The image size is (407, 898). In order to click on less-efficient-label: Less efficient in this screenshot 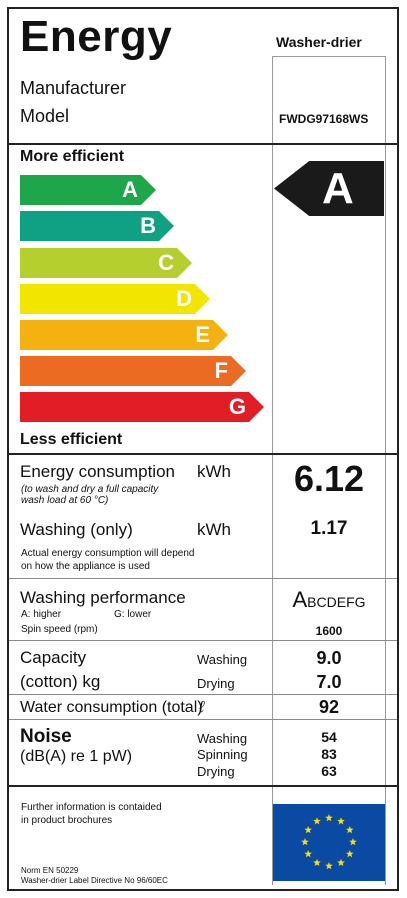, I will do `click(71, 439)`.